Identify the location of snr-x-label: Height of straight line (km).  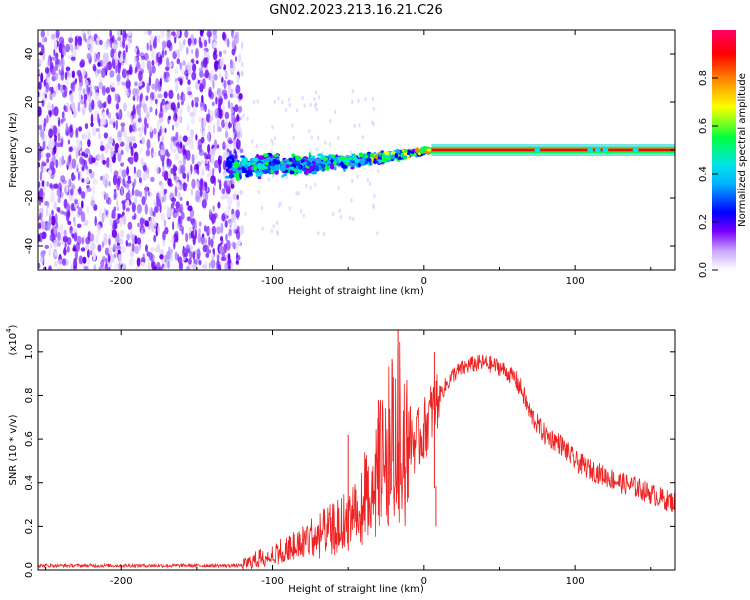
(356, 589).